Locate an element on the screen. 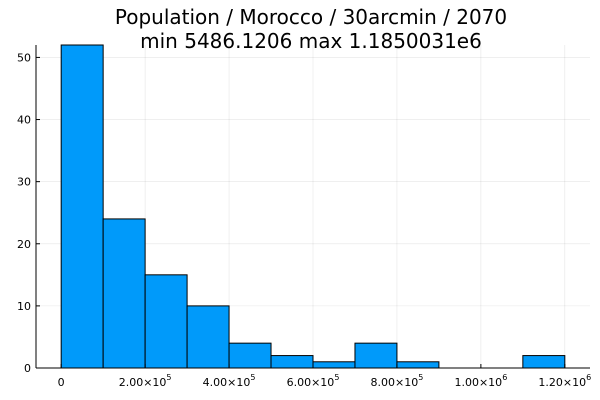 The width and height of the screenshot is (600, 400). y-tick-label: 10 is located at coordinates (24, 306).